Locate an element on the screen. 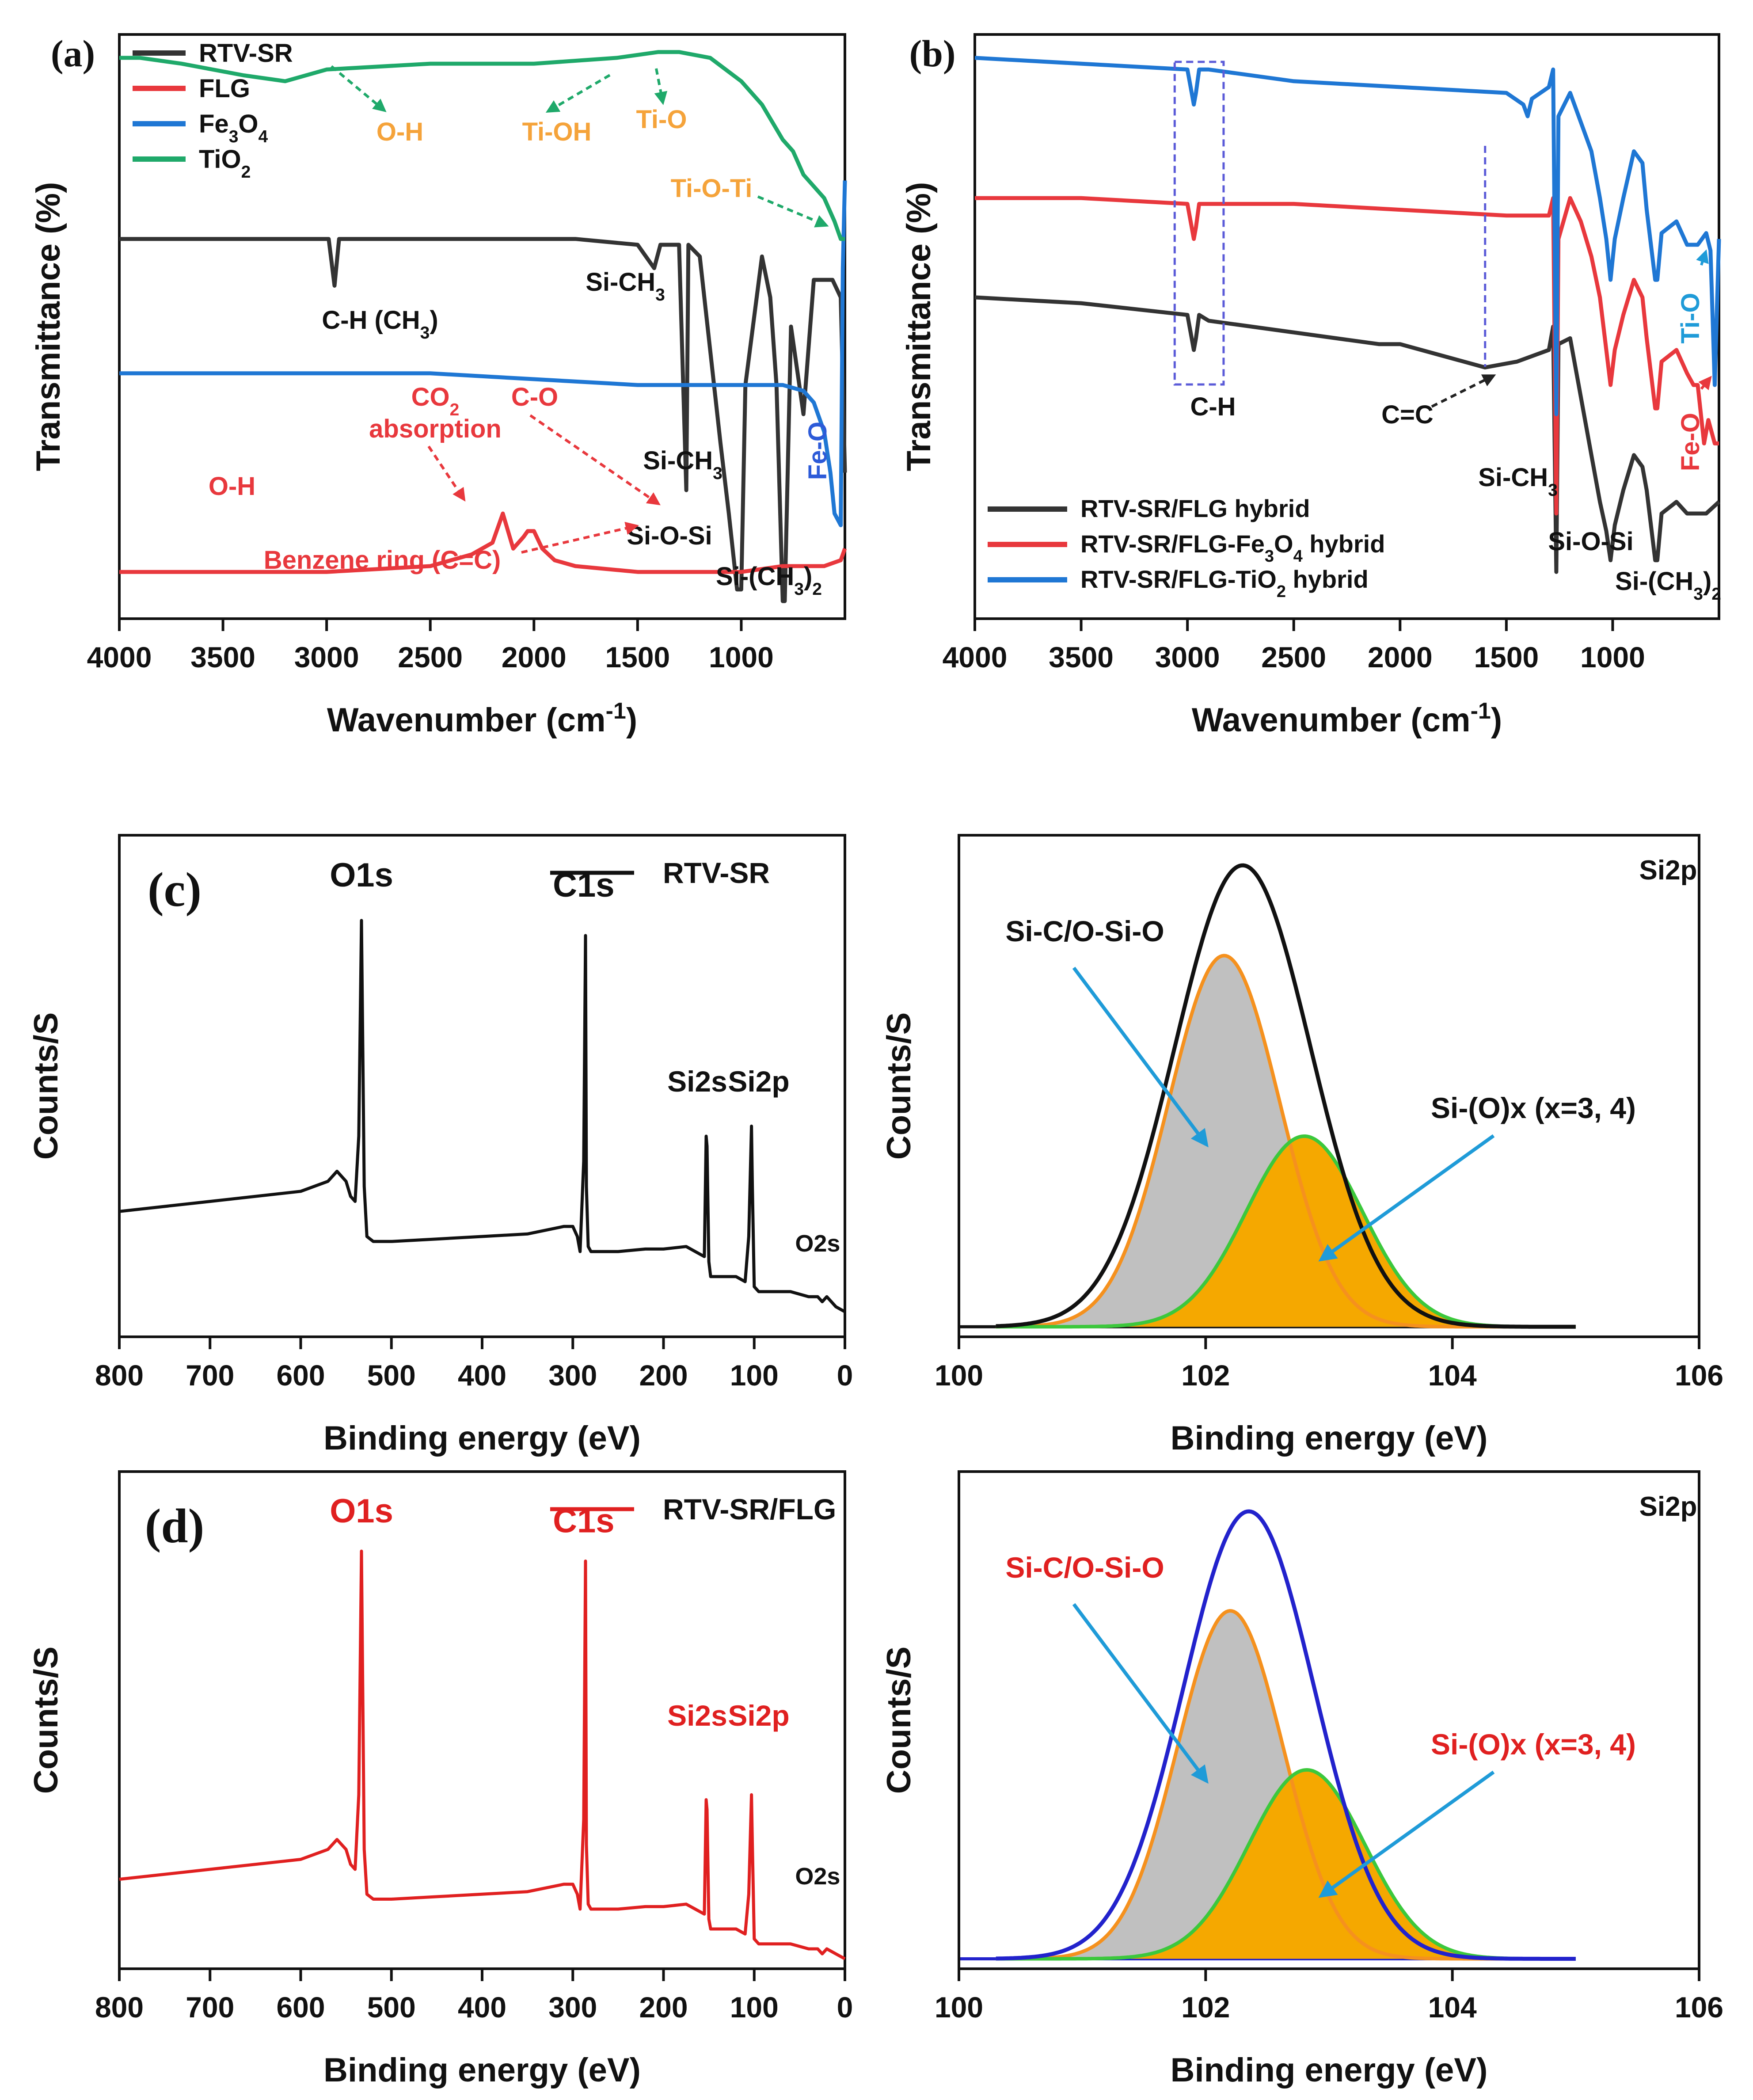  series-line-fe3o4 is located at coordinates (483, 353).